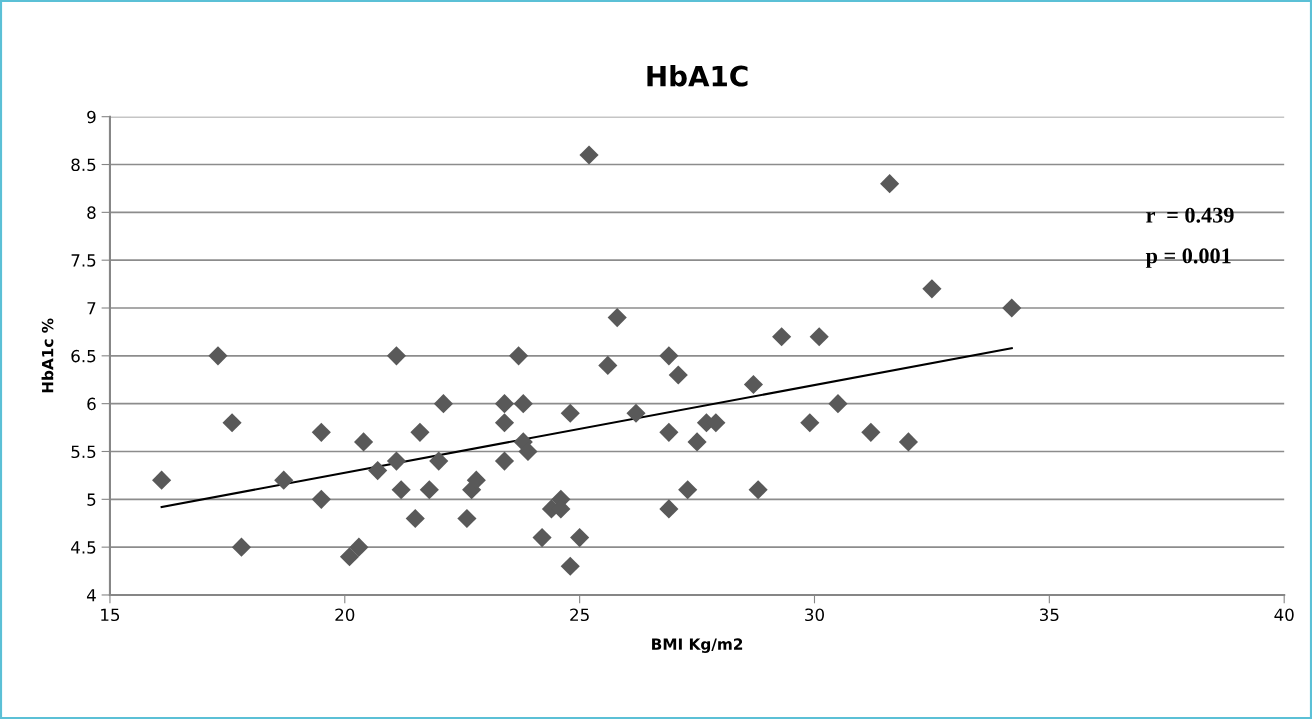  What do you see at coordinates (697, 76) in the screenshot?
I see `chart-title: HbA1C` at bounding box center [697, 76].